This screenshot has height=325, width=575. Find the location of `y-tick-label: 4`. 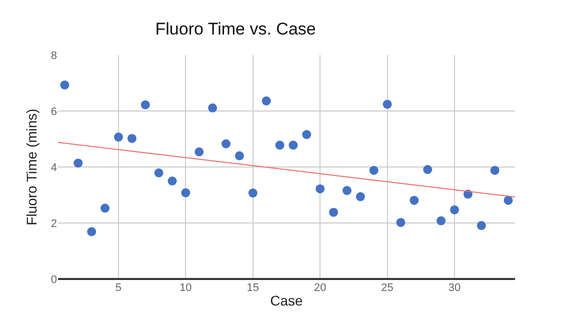

y-tick-label: 4 is located at coordinates (53, 168).